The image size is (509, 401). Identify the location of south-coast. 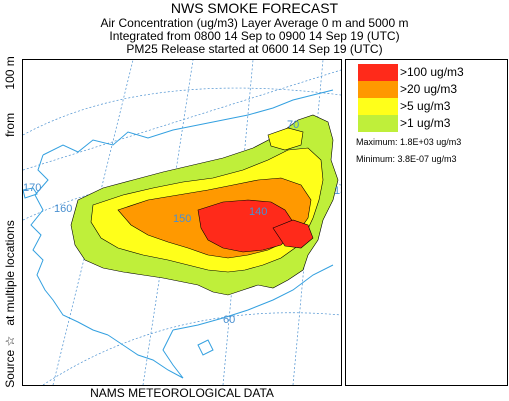
(253, 297).